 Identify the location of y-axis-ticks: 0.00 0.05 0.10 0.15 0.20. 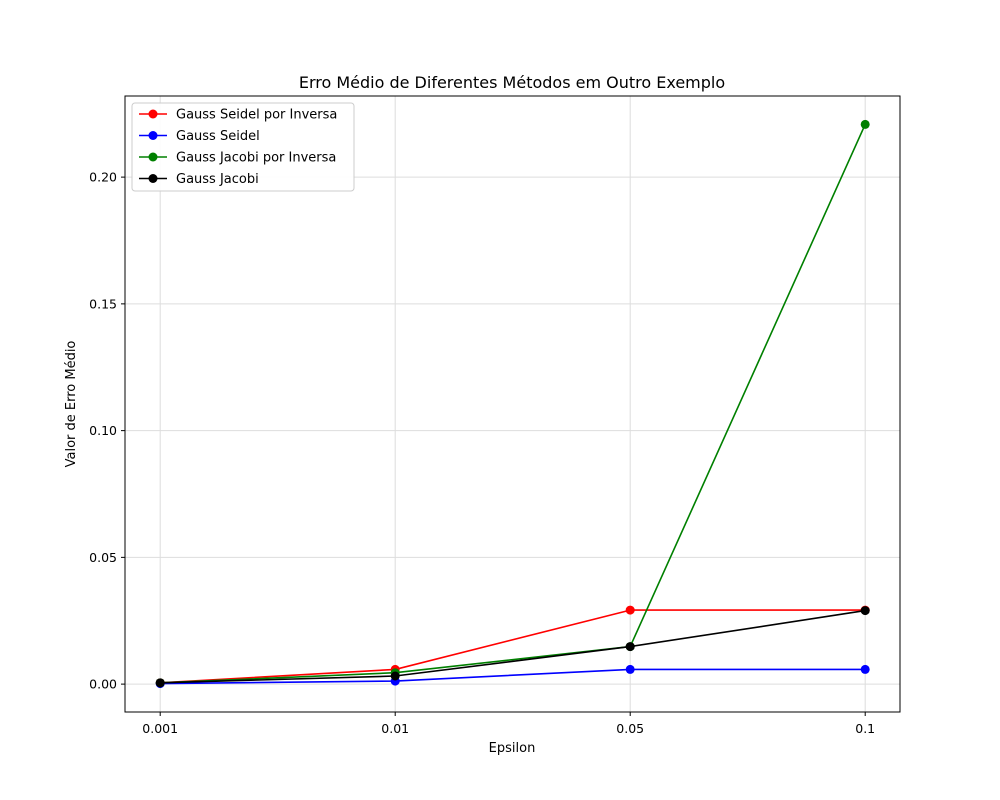
(107, 431).